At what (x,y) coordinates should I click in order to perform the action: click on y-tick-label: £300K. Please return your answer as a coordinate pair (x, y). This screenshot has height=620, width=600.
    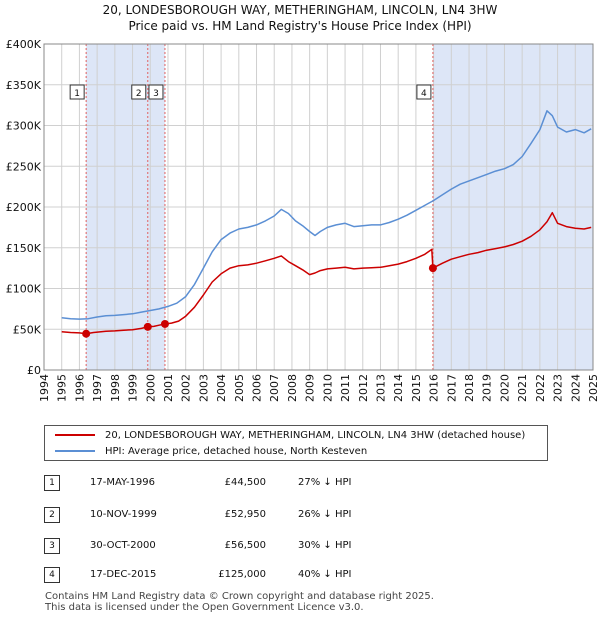
    Looking at the image, I should click on (24, 126).